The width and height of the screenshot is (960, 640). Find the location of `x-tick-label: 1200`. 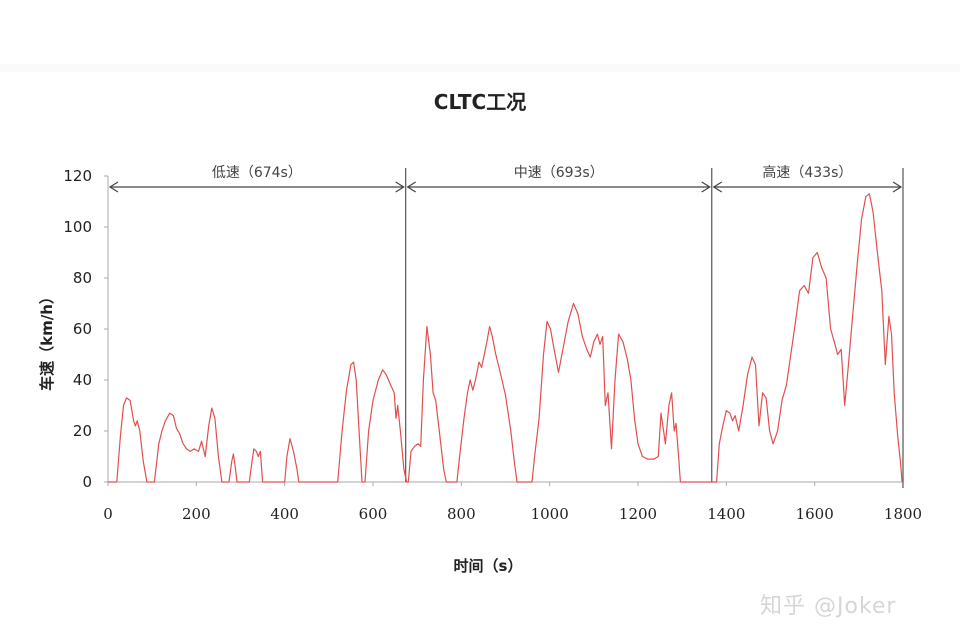

x-tick-label: 1200 is located at coordinates (638, 514).